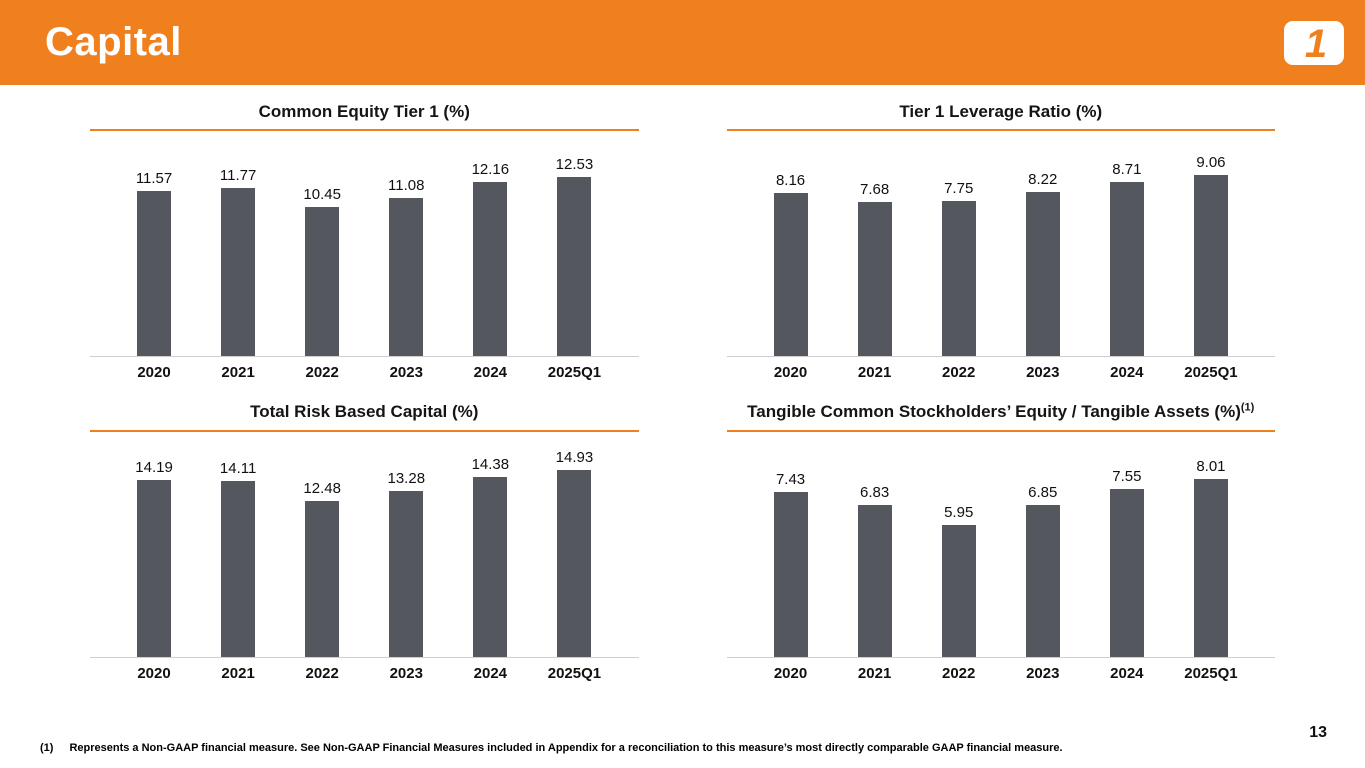 The width and height of the screenshot is (1365, 768). I want to click on bar-column: 8.16, so click(791, 264).